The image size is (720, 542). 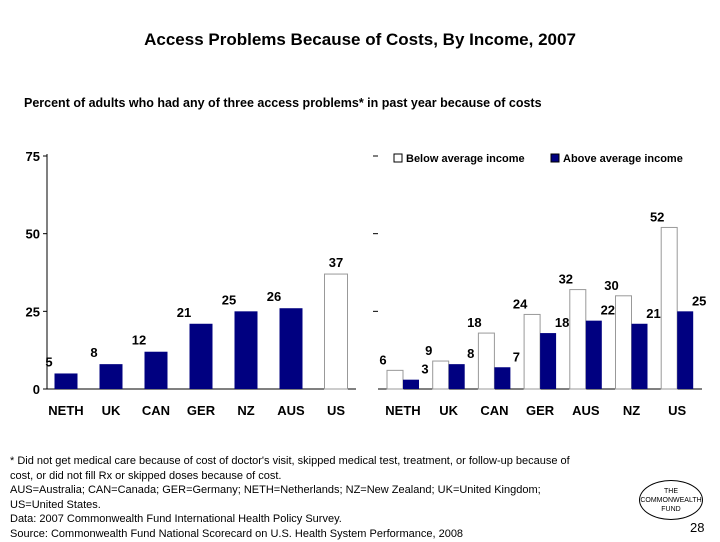 I want to click on left-category-label: US, so click(x=336, y=410).